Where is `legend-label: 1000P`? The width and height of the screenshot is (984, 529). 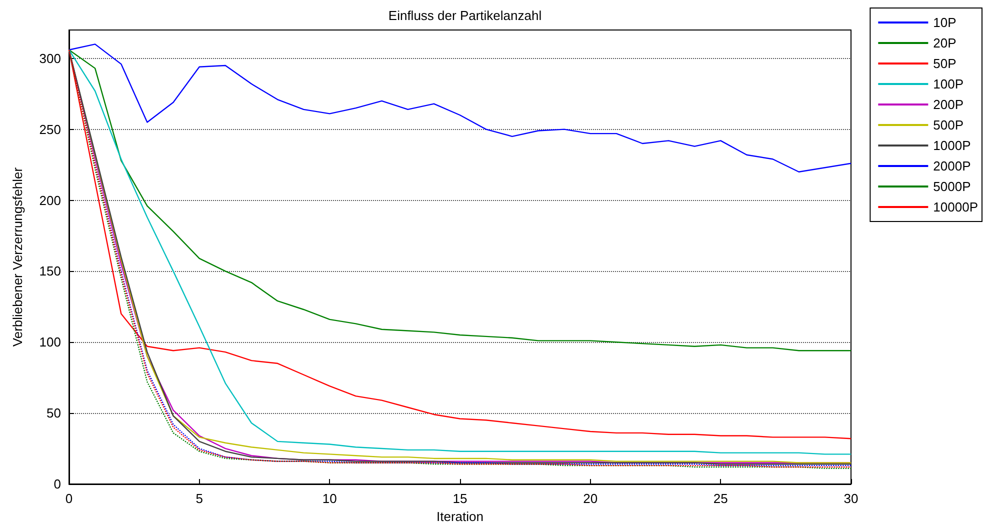
legend-label: 1000P is located at coordinates (952, 145).